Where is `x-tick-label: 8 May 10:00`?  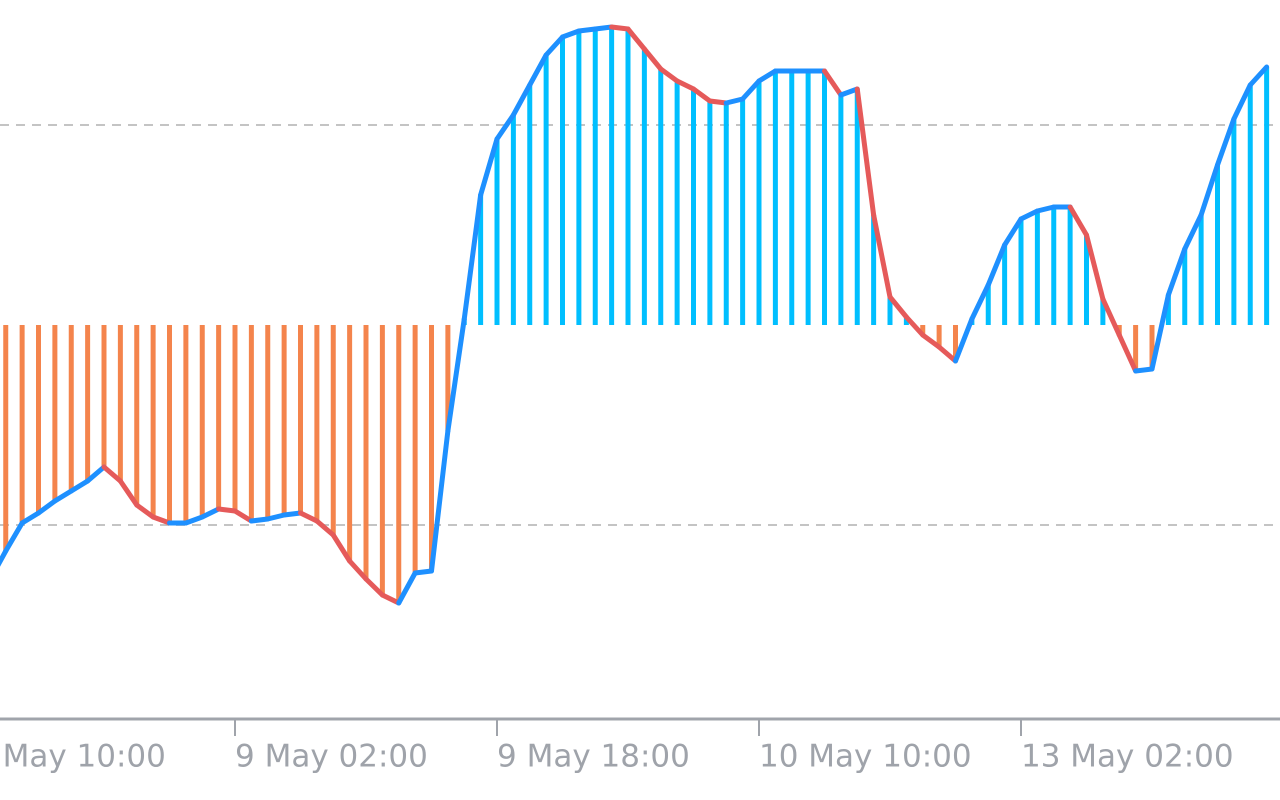
x-tick-label: 8 May 10:00 is located at coordinates (83, 757).